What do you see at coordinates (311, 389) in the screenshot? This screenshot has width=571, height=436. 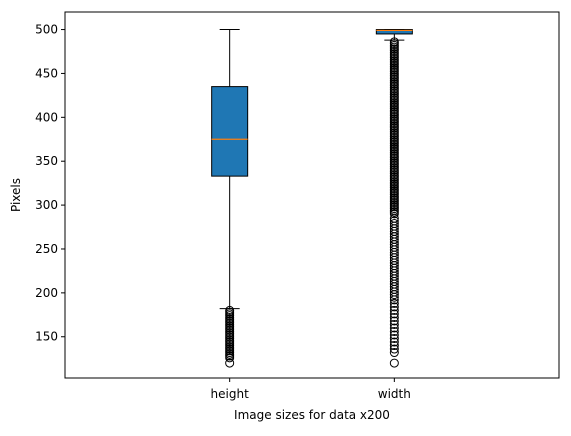 I see `x-axis: height width` at bounding box center [311, 389].